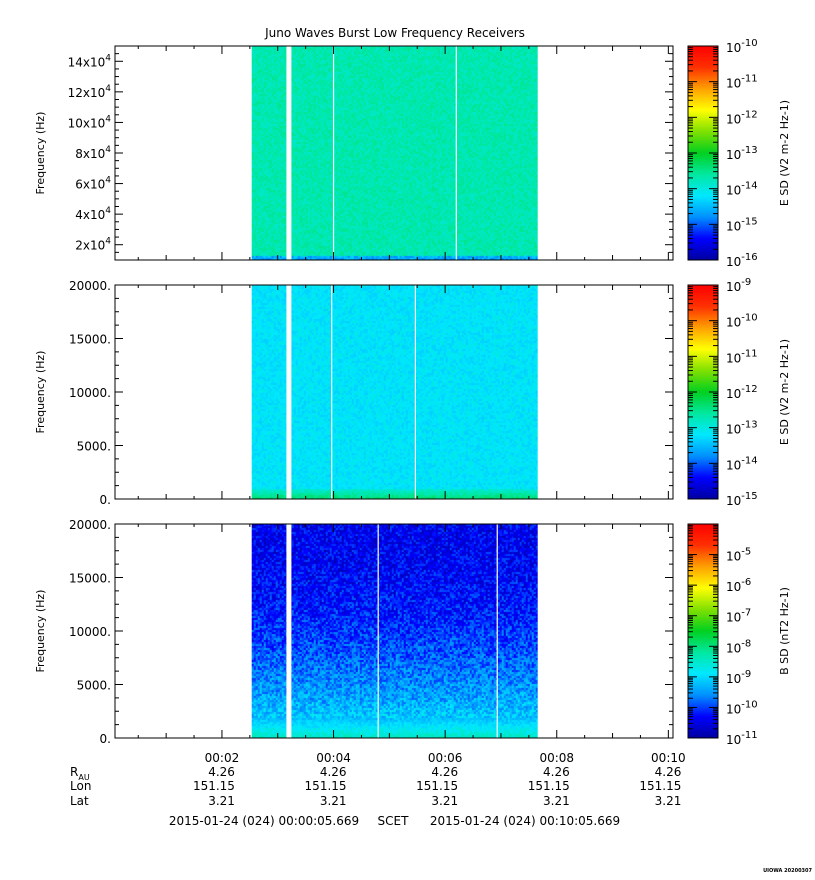 This screenshot has width=815, height=880. I want to click on colorbar-tick-label: 10⁻¹⁶, so click(742, 260).